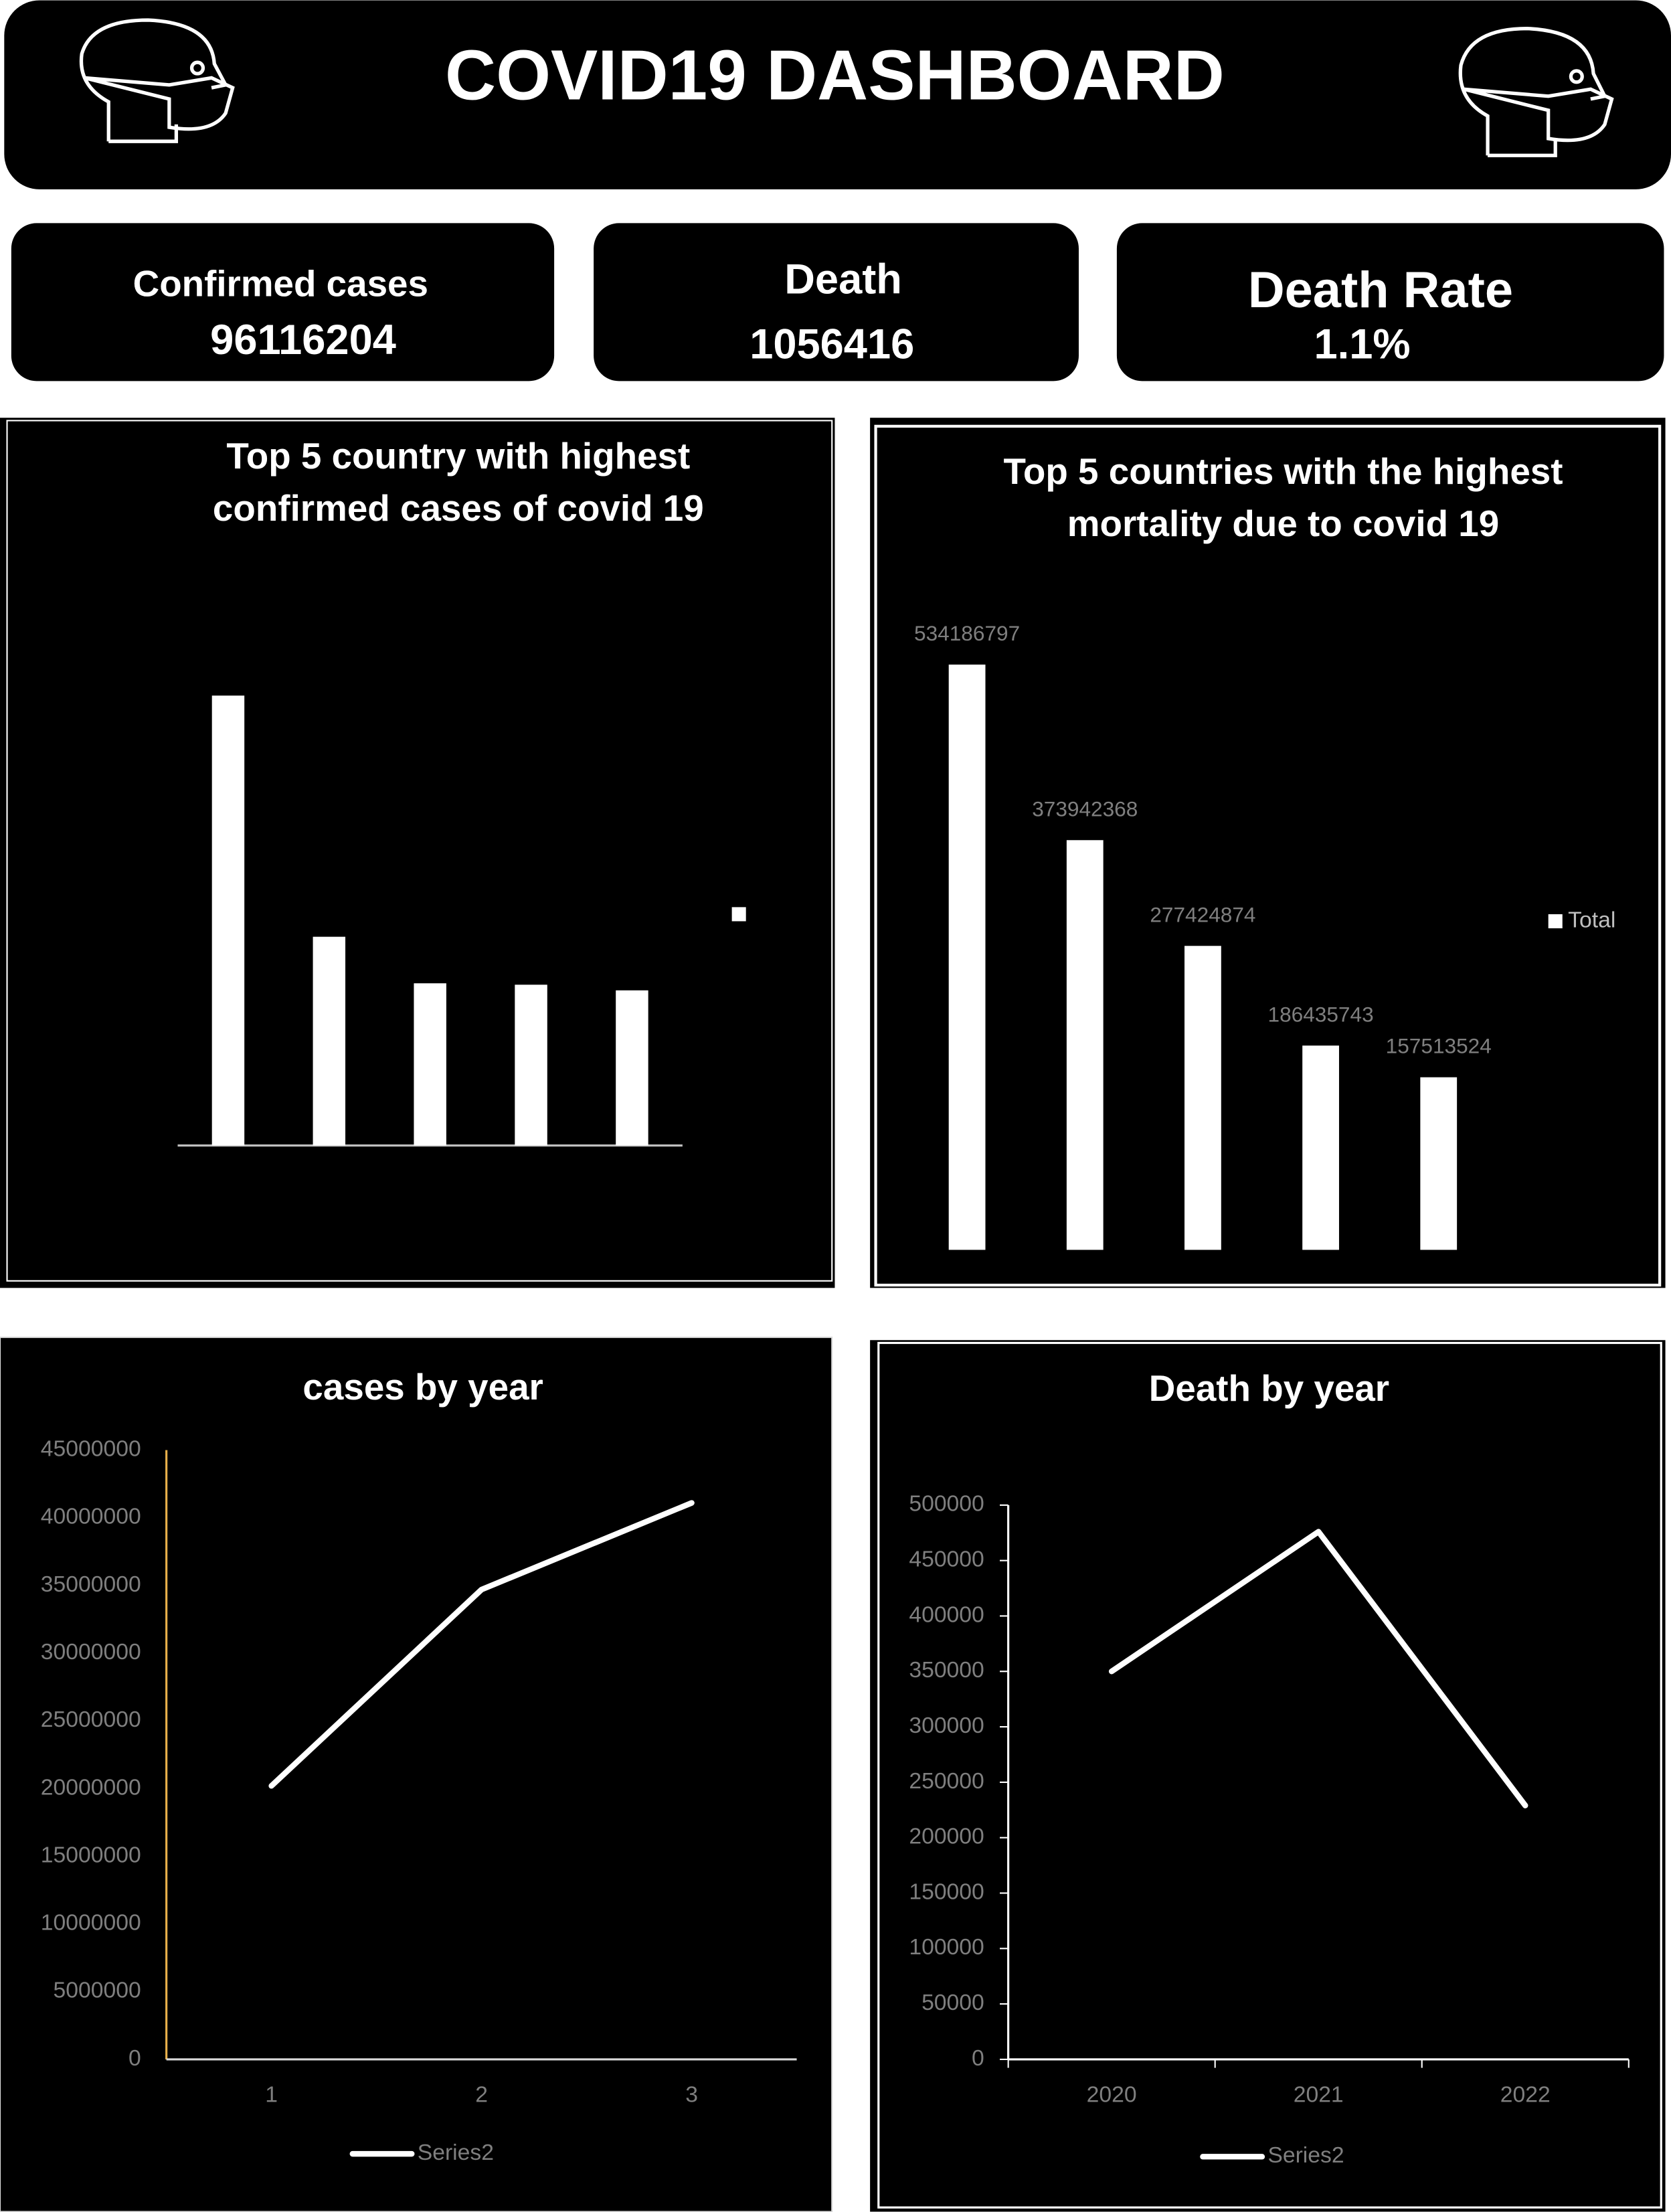  I want to click on y-tick-label: 35000000, so click(91, 1584).